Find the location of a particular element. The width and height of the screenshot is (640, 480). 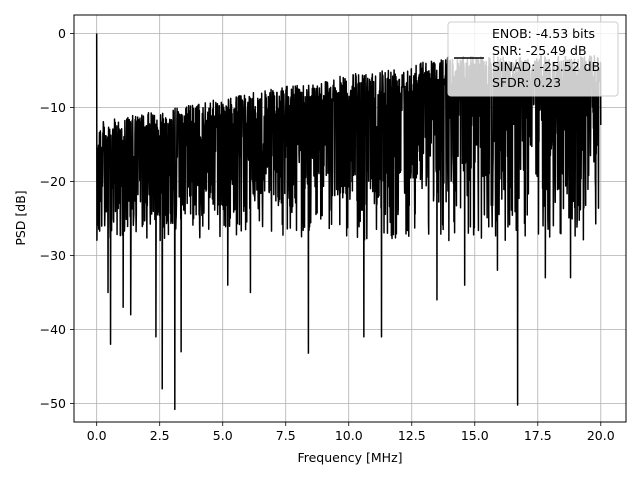

x-tick-label: 10.0 is located at coordinates (349, 435).